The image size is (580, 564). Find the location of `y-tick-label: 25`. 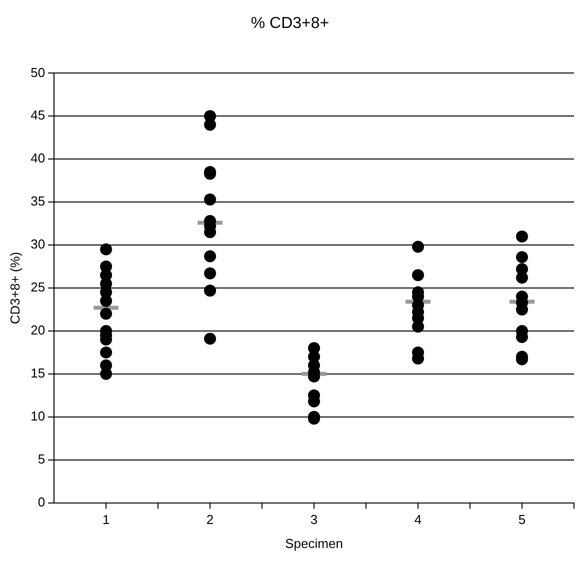

y-tick-label: 25 is located at coordinates (38, 287).